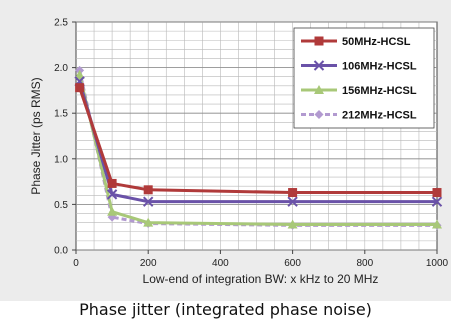 The height and width of the screenshot is (330, 451). Describe the element at coordinates (61, 251) in the screenshot. I see `y-tick-label: 0.0` at that location.